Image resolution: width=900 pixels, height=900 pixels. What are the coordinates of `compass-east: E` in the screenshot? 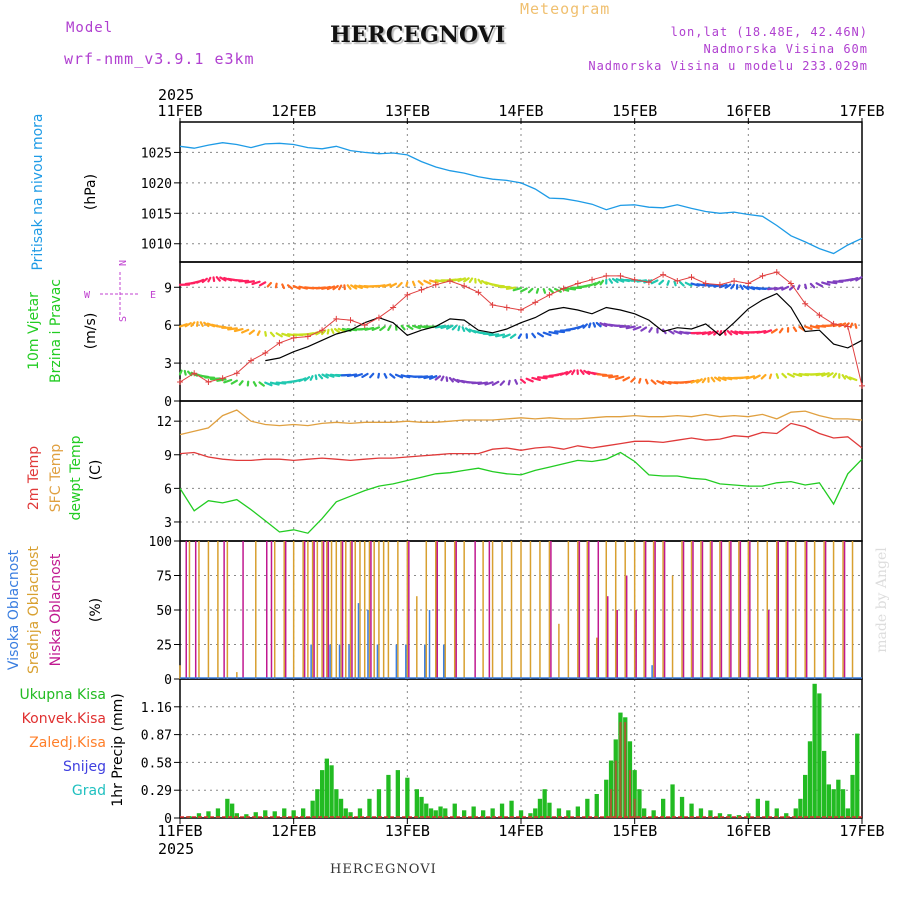 It's located at (153, 295).